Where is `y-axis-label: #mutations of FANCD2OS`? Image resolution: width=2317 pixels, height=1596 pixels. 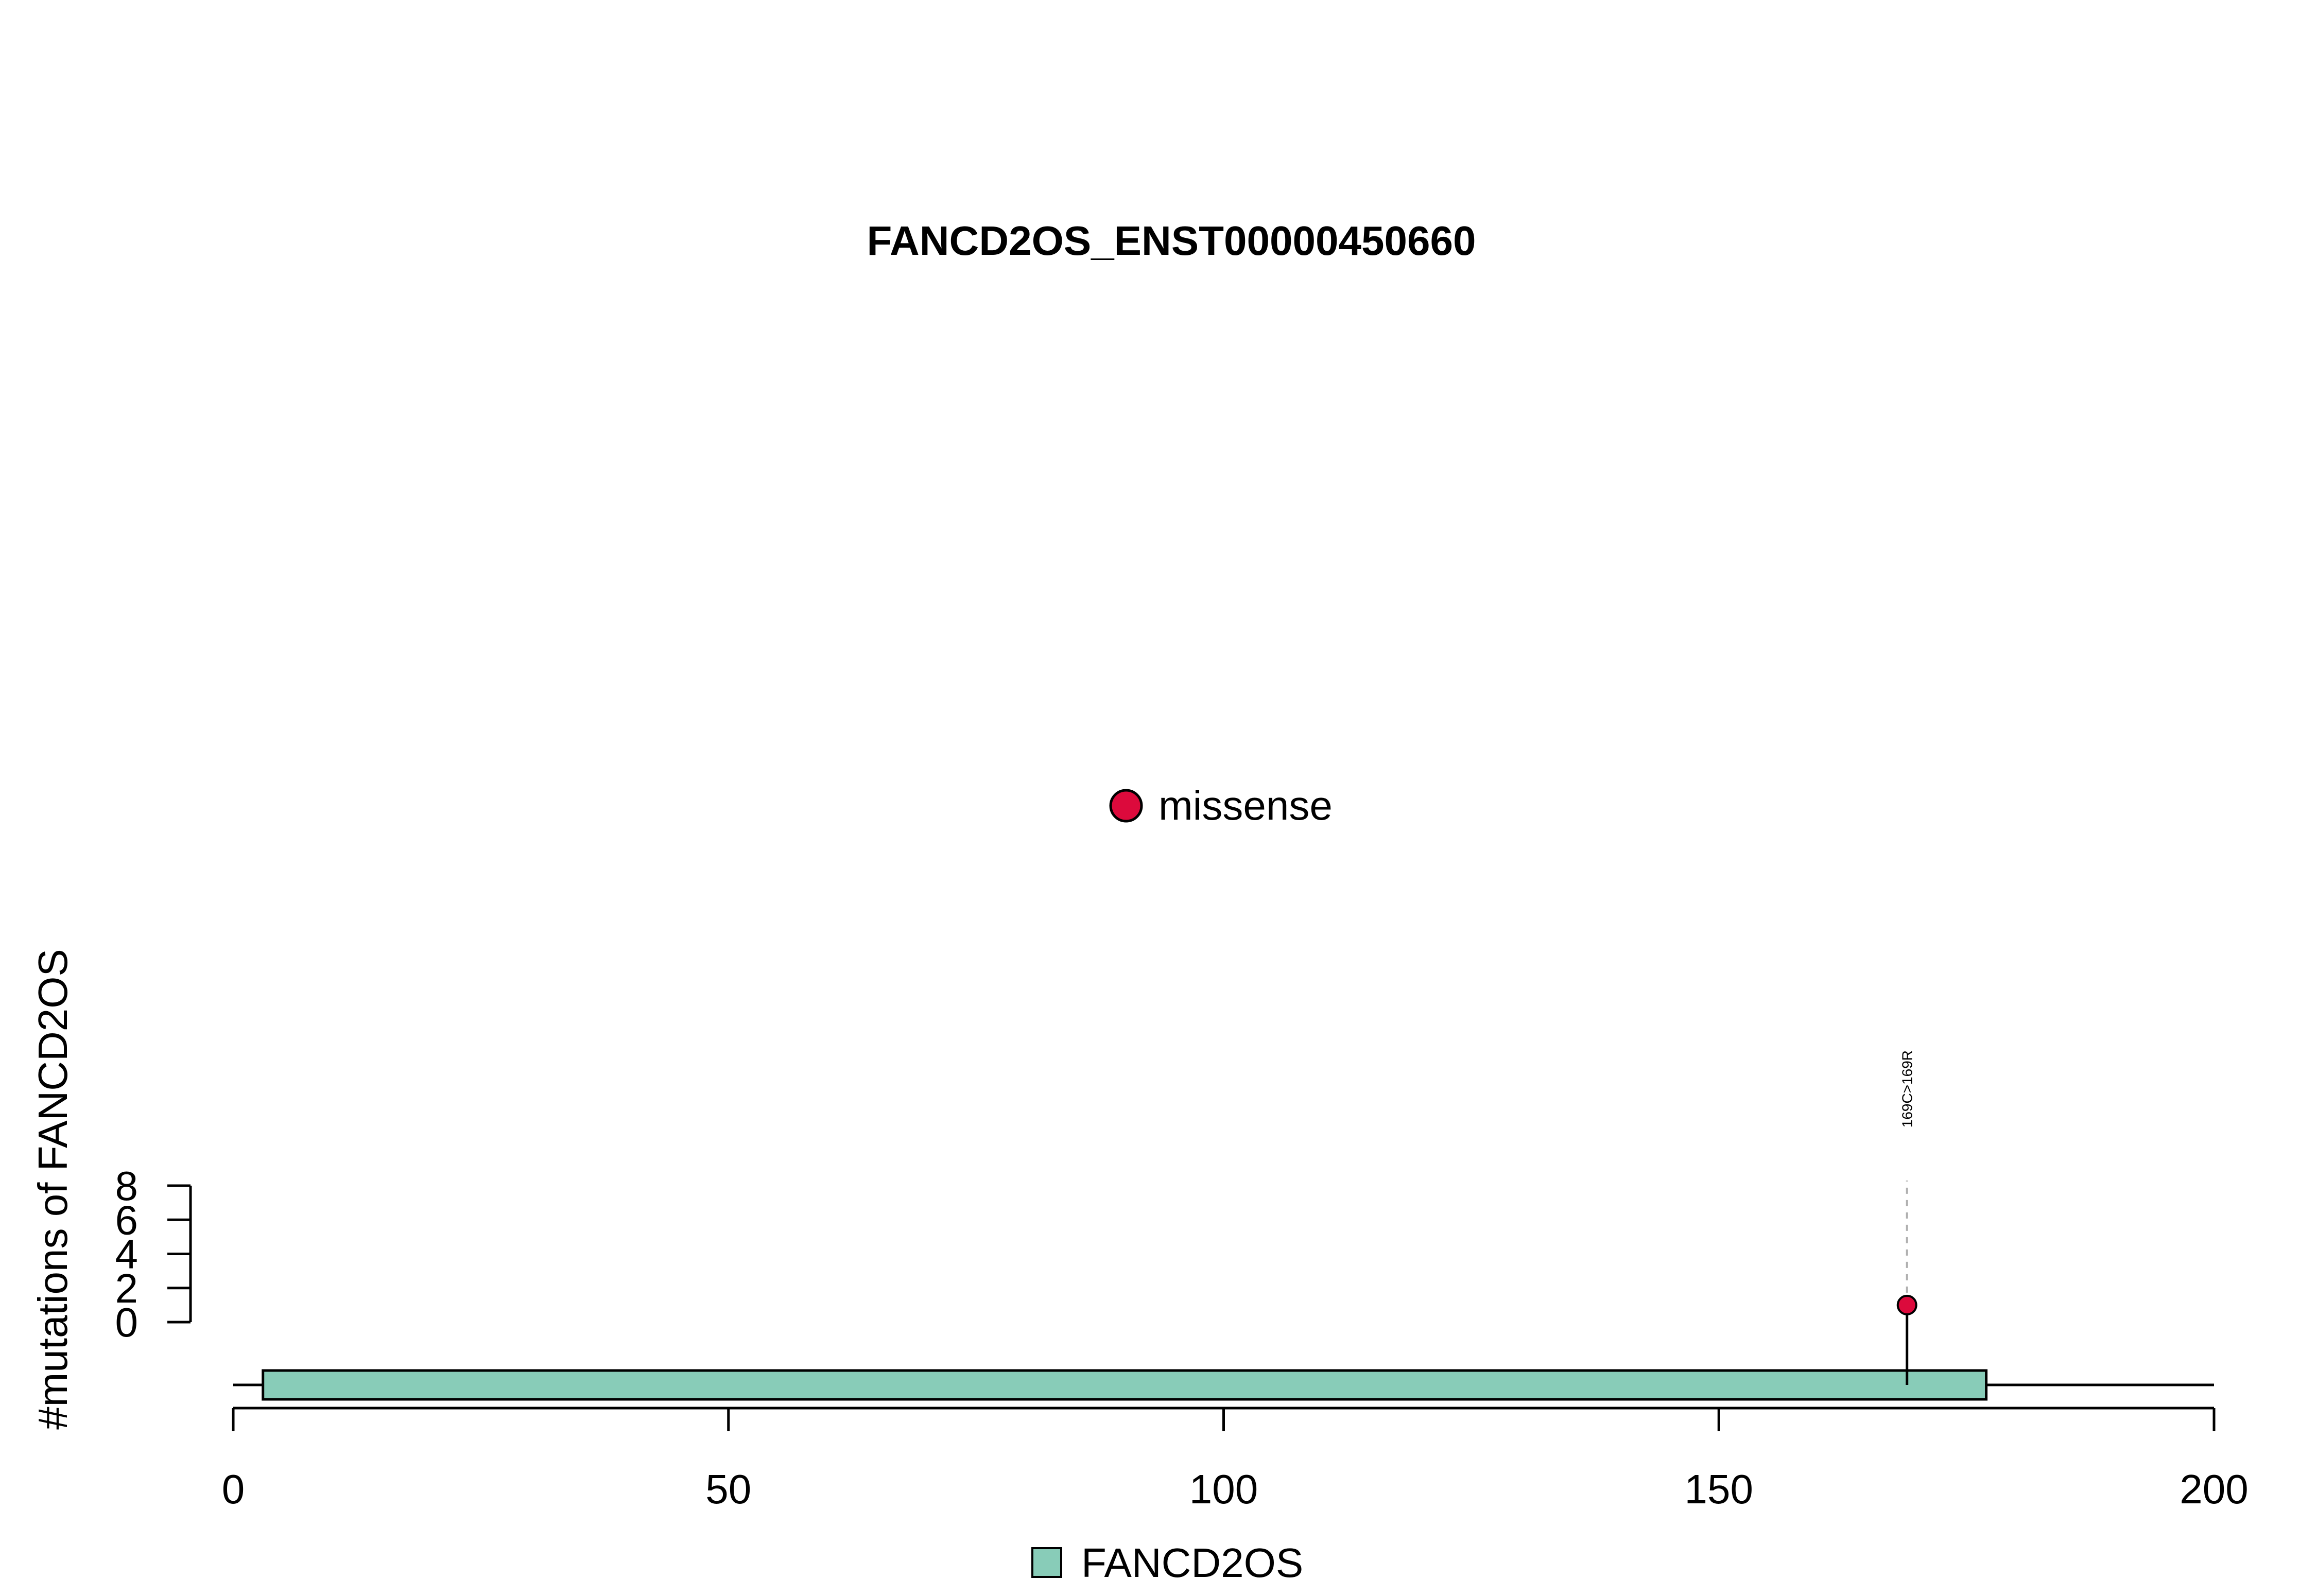
y-axis-label: #mutations of FANCD2OS is located at coordinates (53, 1190).